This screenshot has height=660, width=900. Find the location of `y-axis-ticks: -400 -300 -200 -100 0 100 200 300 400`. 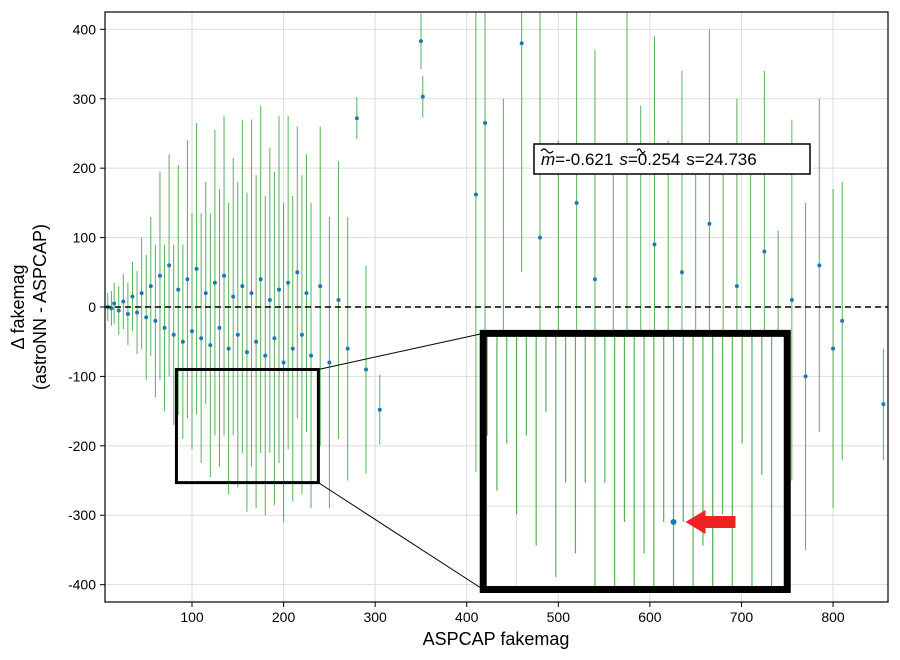

y-axis-ticks: -400 -300 -200 -100 0 100 200 300 400 is located at coordinates (86, 307).